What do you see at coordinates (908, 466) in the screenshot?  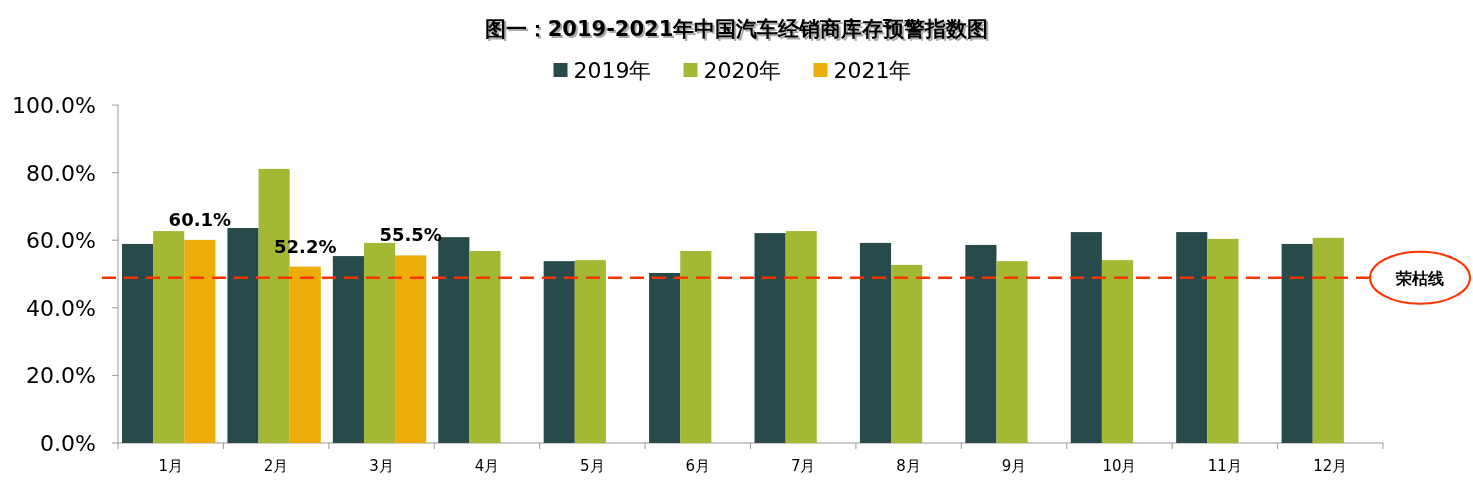 I see `x-tick-label: 8月` at bounding box center [908, 466].